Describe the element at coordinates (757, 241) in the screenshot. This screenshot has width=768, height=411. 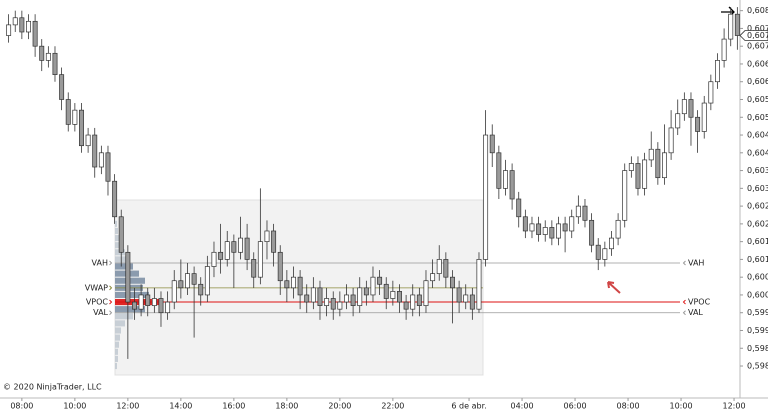
I see `y-tick-label: 0,6015` at that location.